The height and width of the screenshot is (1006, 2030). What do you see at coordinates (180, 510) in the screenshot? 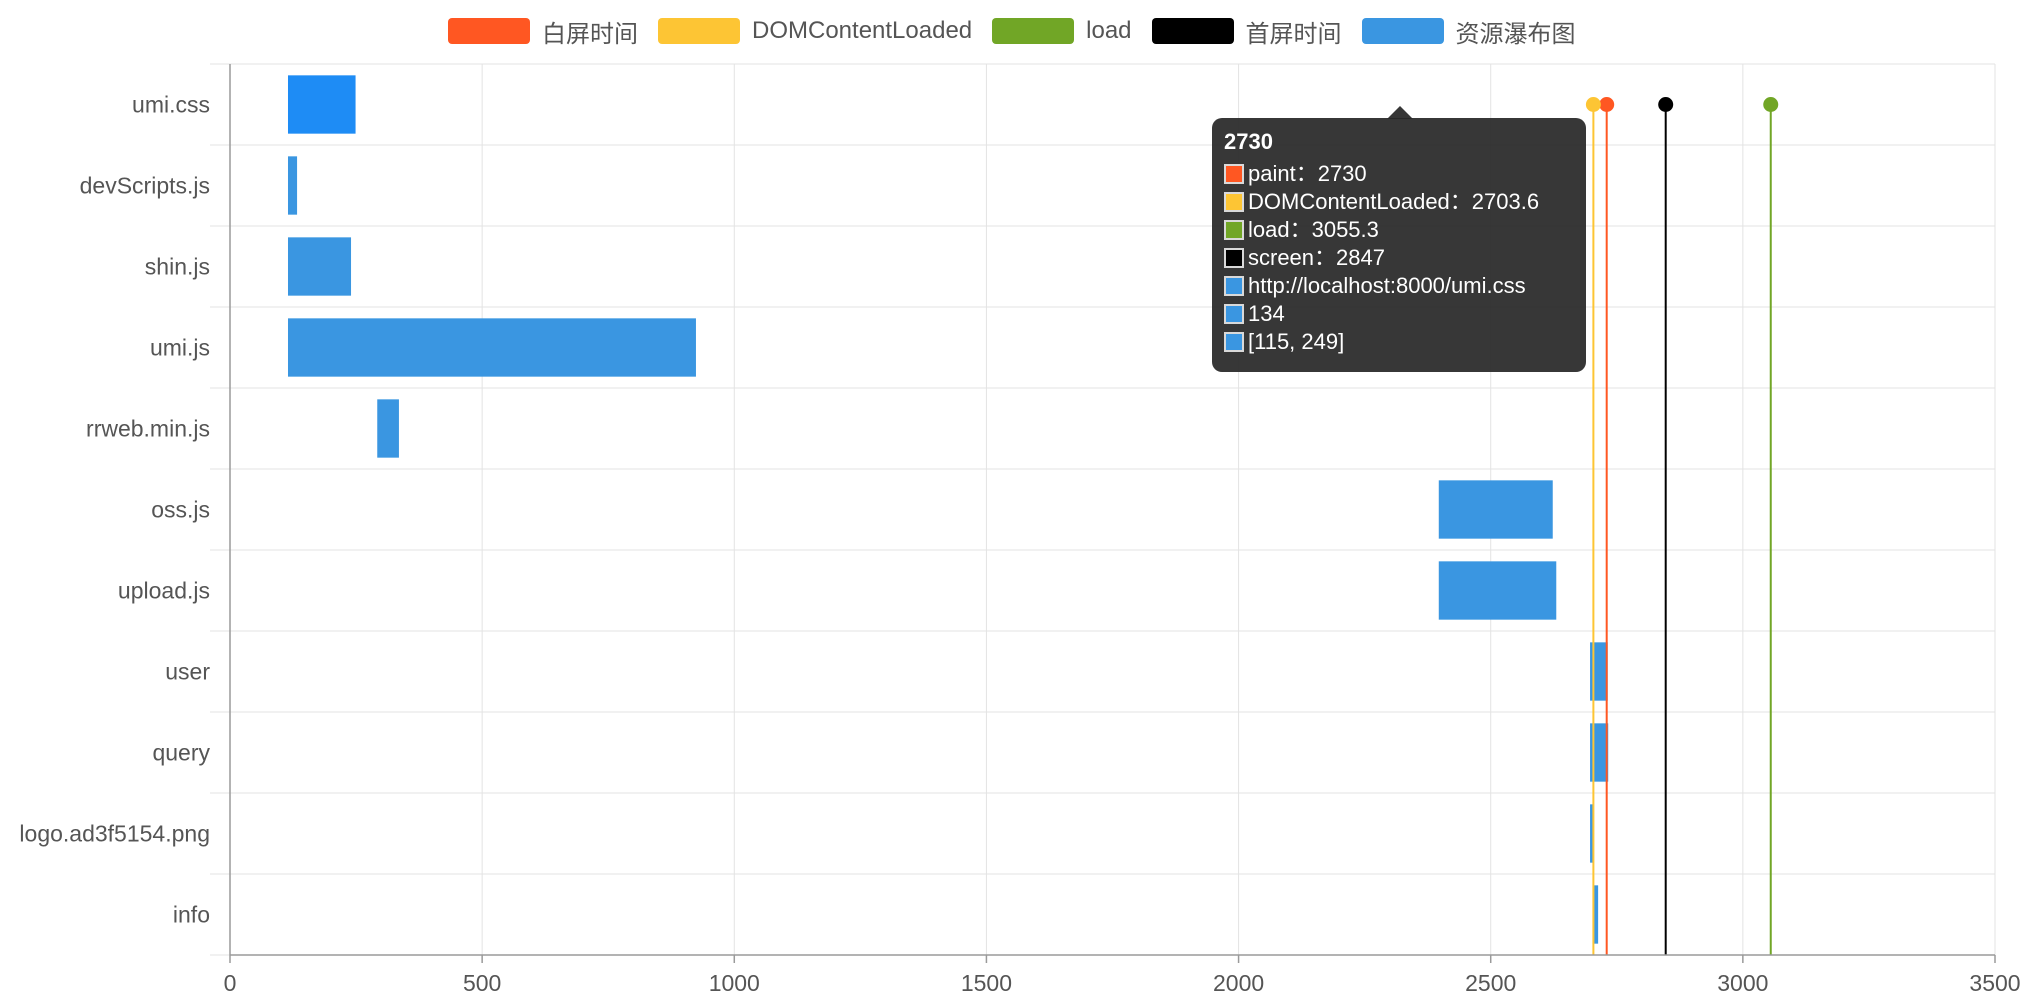
I see `y-category-label: oss.js` at bounding box center [180, 510].